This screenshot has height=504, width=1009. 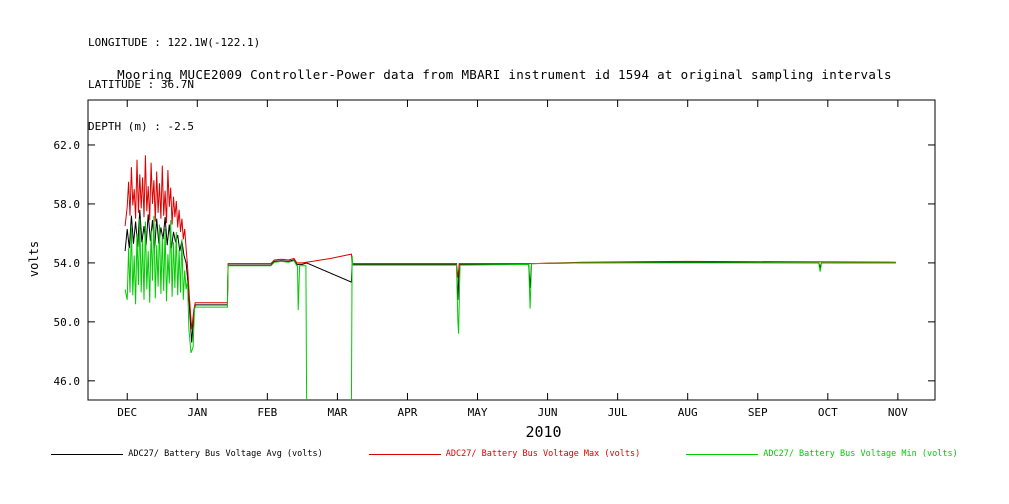 What do you see at coordinates (141, 84) in the screenshot?
I see `latitude-text: LATITUDE : 36.7N` at bounding box center [141, 84].